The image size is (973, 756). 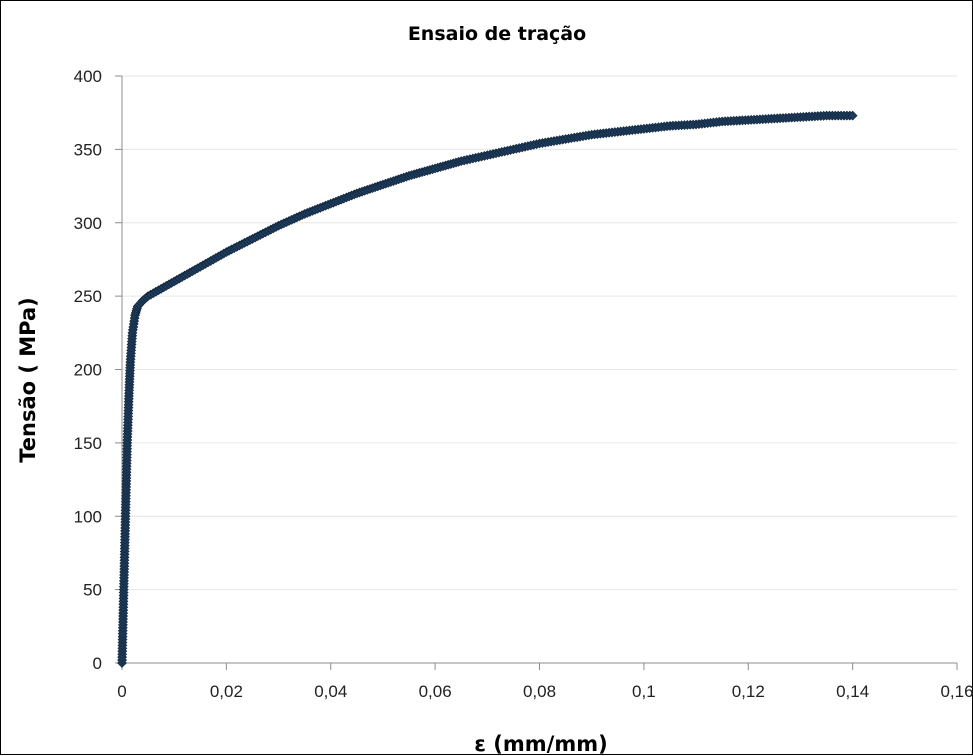 What do you see at coordinates (540, 744) in the screenshot?
I see `x-axis-title: ε (mm/mm)` at bounding box center [540, 744].